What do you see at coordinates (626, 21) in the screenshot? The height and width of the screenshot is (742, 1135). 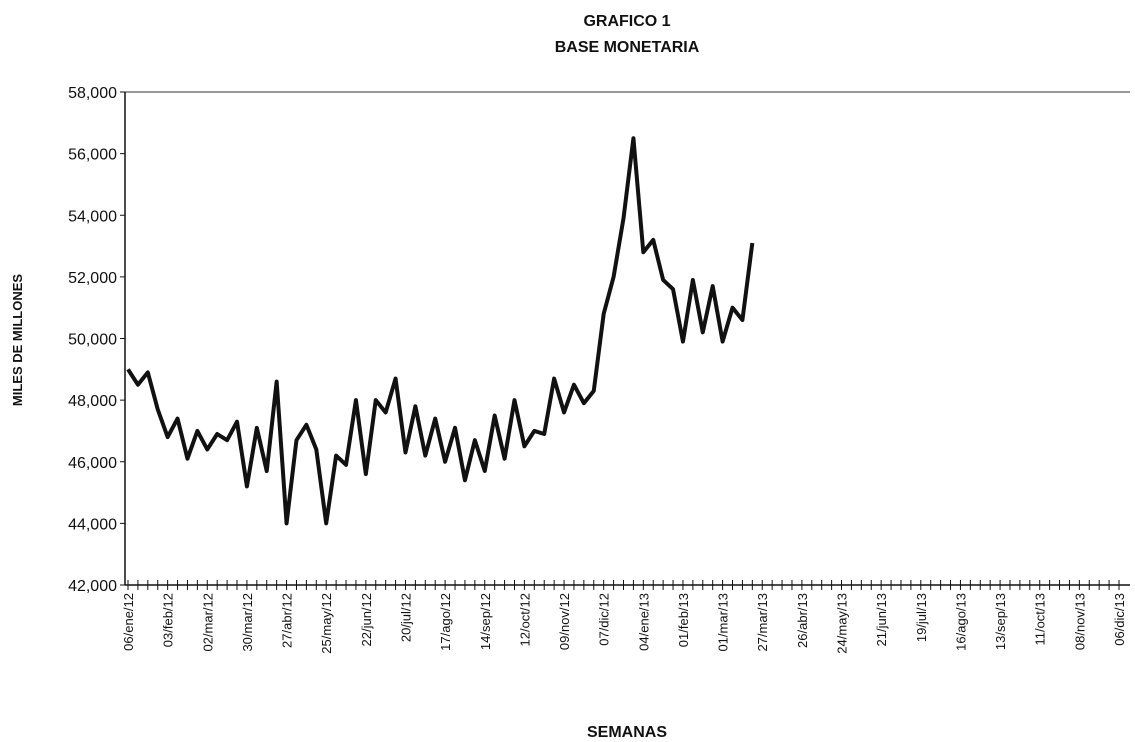 I see `chart-title: GRAFICO 1` at bounding box center [626, 21].